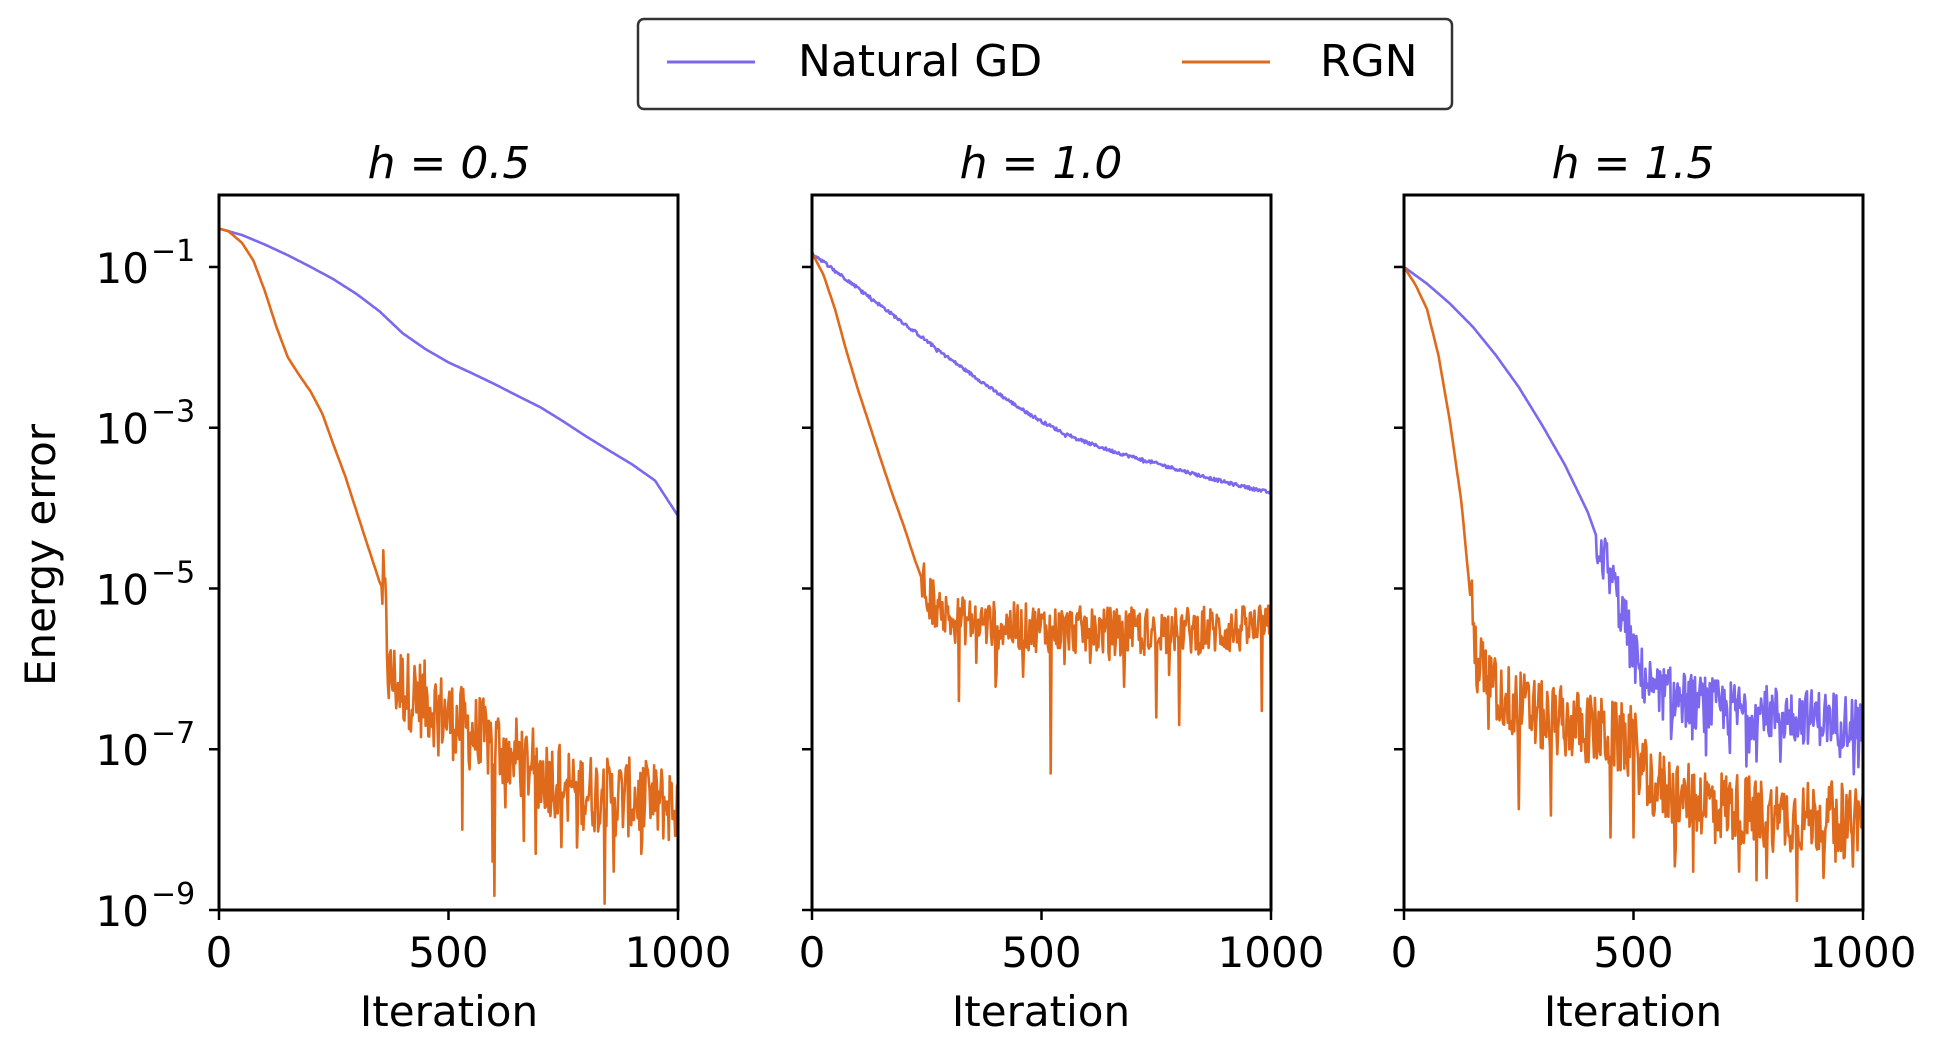 This screenshot has height=1052, width=1934. What do you see at coordinates (920, 61) in the screenshot?
I see `legend-label-natural-gd: Natural GD` at bounding box center [920, 61].